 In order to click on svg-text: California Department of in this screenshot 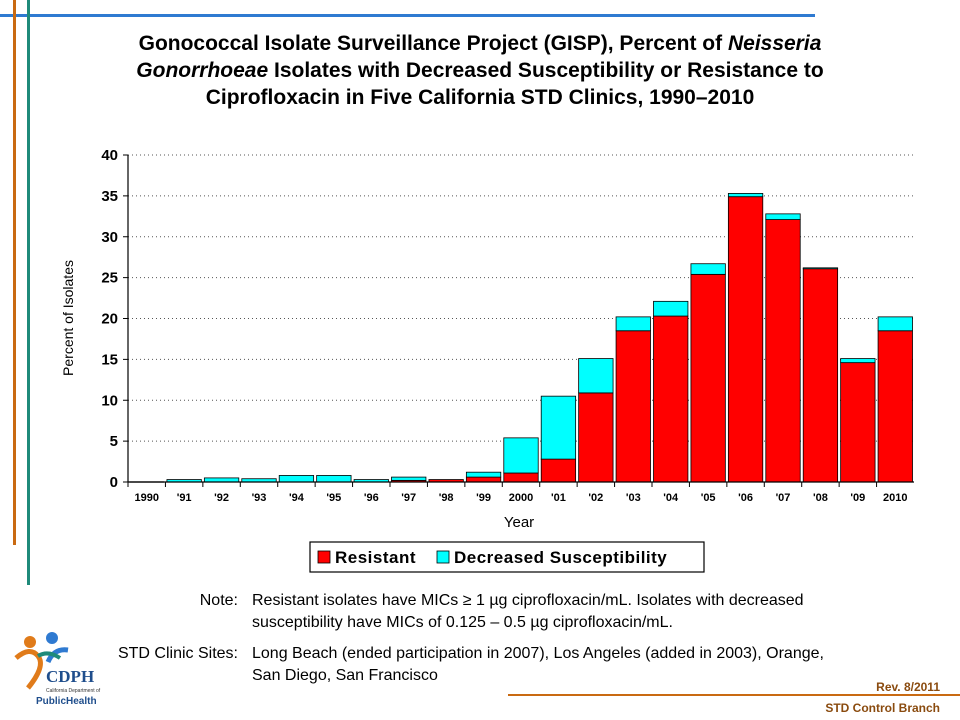, I will do `click(73, 691)`.